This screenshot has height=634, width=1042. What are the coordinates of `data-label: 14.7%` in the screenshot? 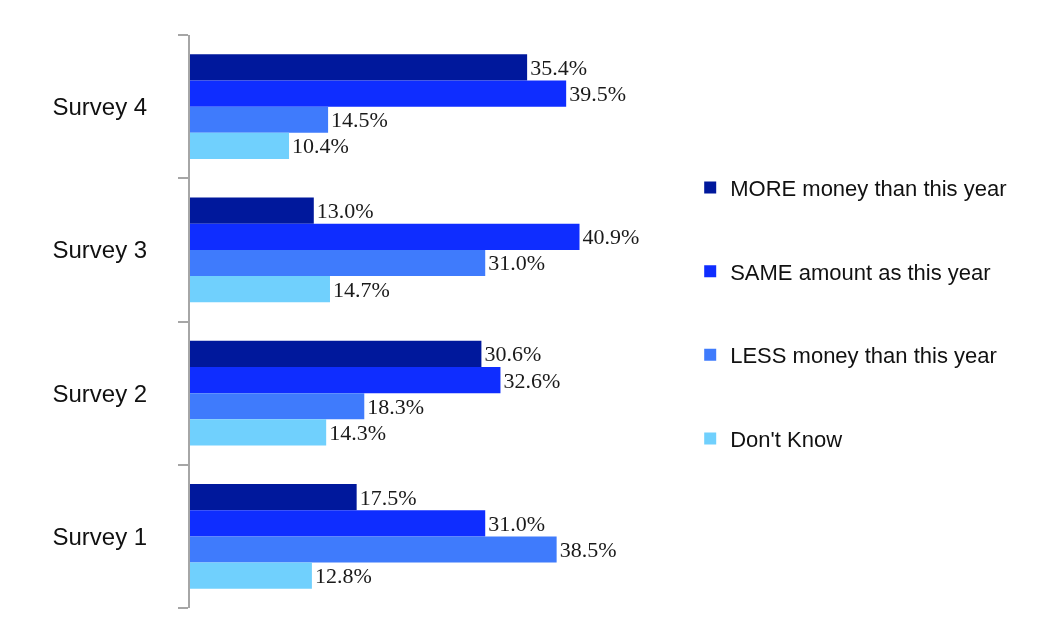 It's located at (361, 289).